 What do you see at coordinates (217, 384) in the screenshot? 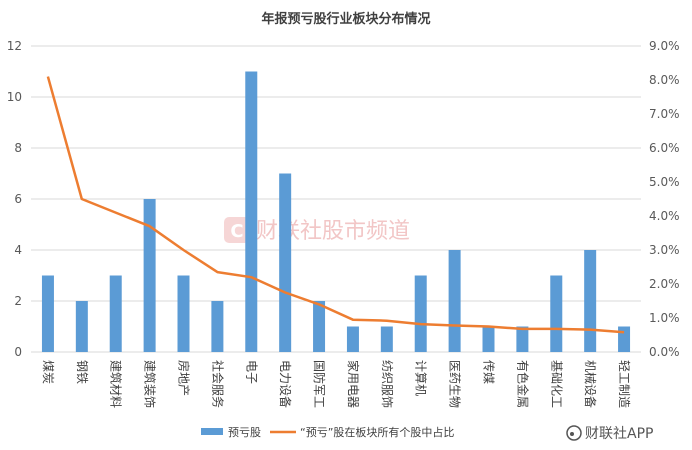
I see `category-label: 社会服务` at bounding box center [217, 384].